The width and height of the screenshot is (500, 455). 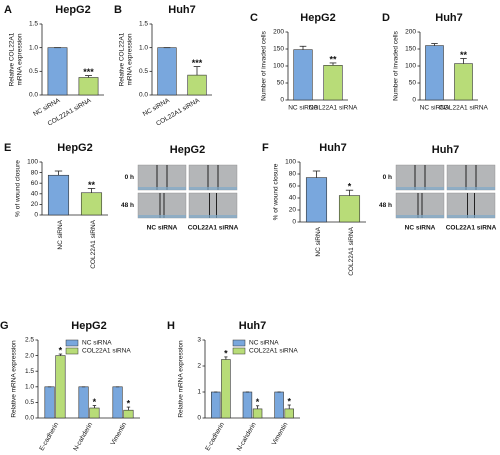 What do you see at coordinates (187, 150) in the screenshot?
I see `image-title: HepG2` at bounding box center [187, 150].